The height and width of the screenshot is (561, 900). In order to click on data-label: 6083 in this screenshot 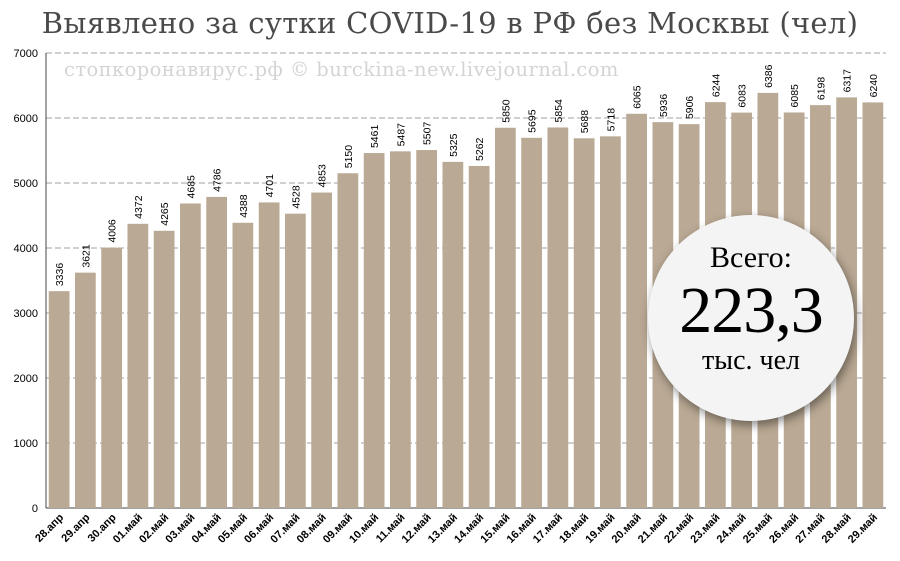, I will do `click(743, 96)`.